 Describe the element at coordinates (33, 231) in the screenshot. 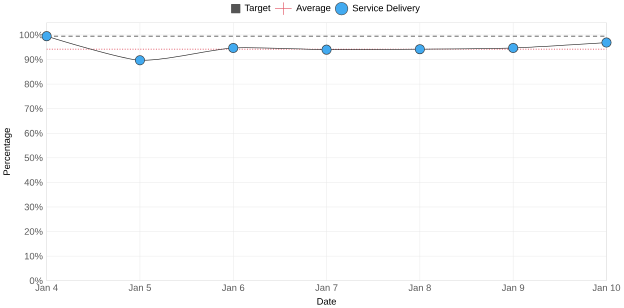

I see `y-tick-label: 20%` at that location.